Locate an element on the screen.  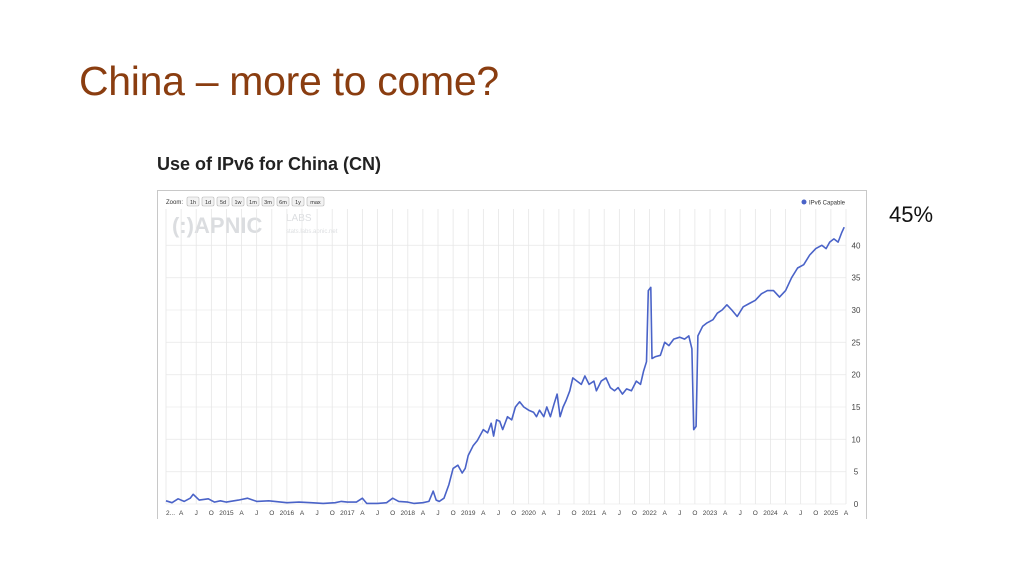
y-tick-label: 30 is located at coordinates (856, 310).